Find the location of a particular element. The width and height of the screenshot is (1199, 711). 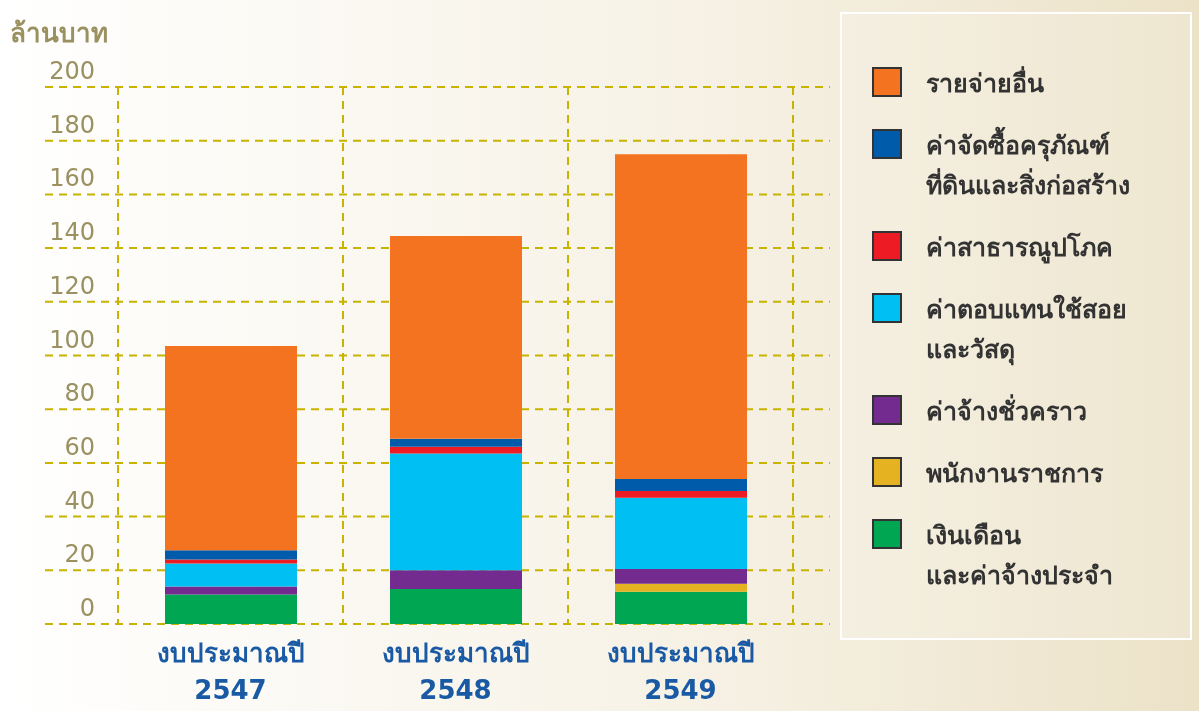

legend-label: ค่าตอบแทนใช้สอย และวัสดุ is located at coordinates (1026, 329).